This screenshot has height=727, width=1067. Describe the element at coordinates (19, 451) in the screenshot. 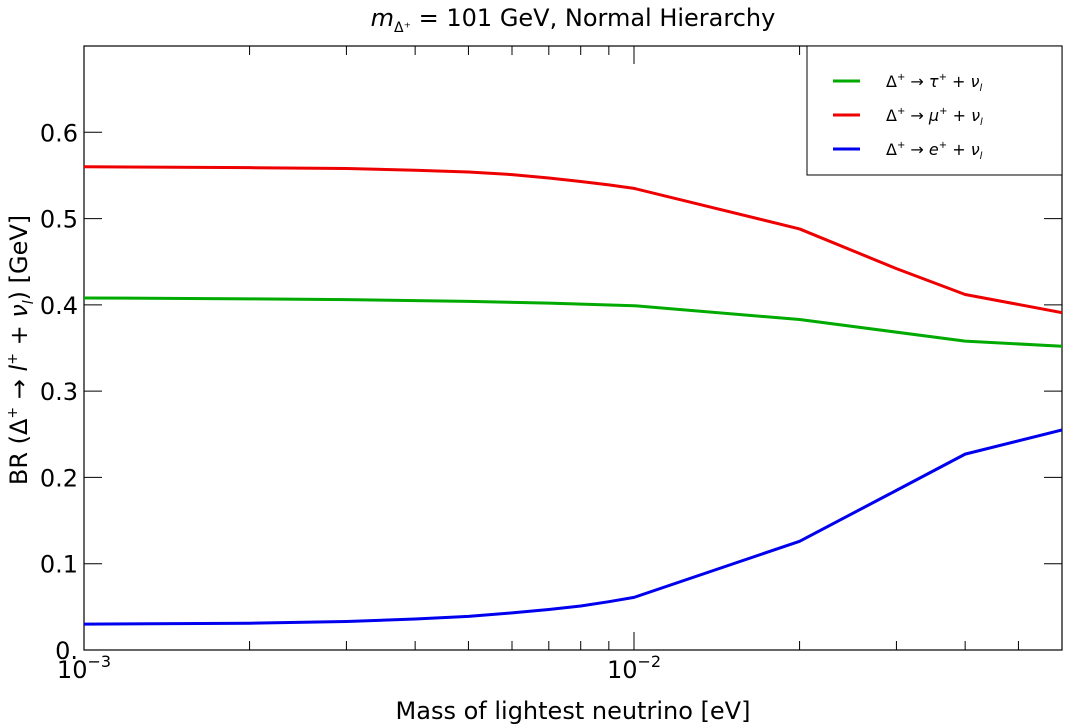

I see `ylabel-prefix: BR (Δ` at that location.